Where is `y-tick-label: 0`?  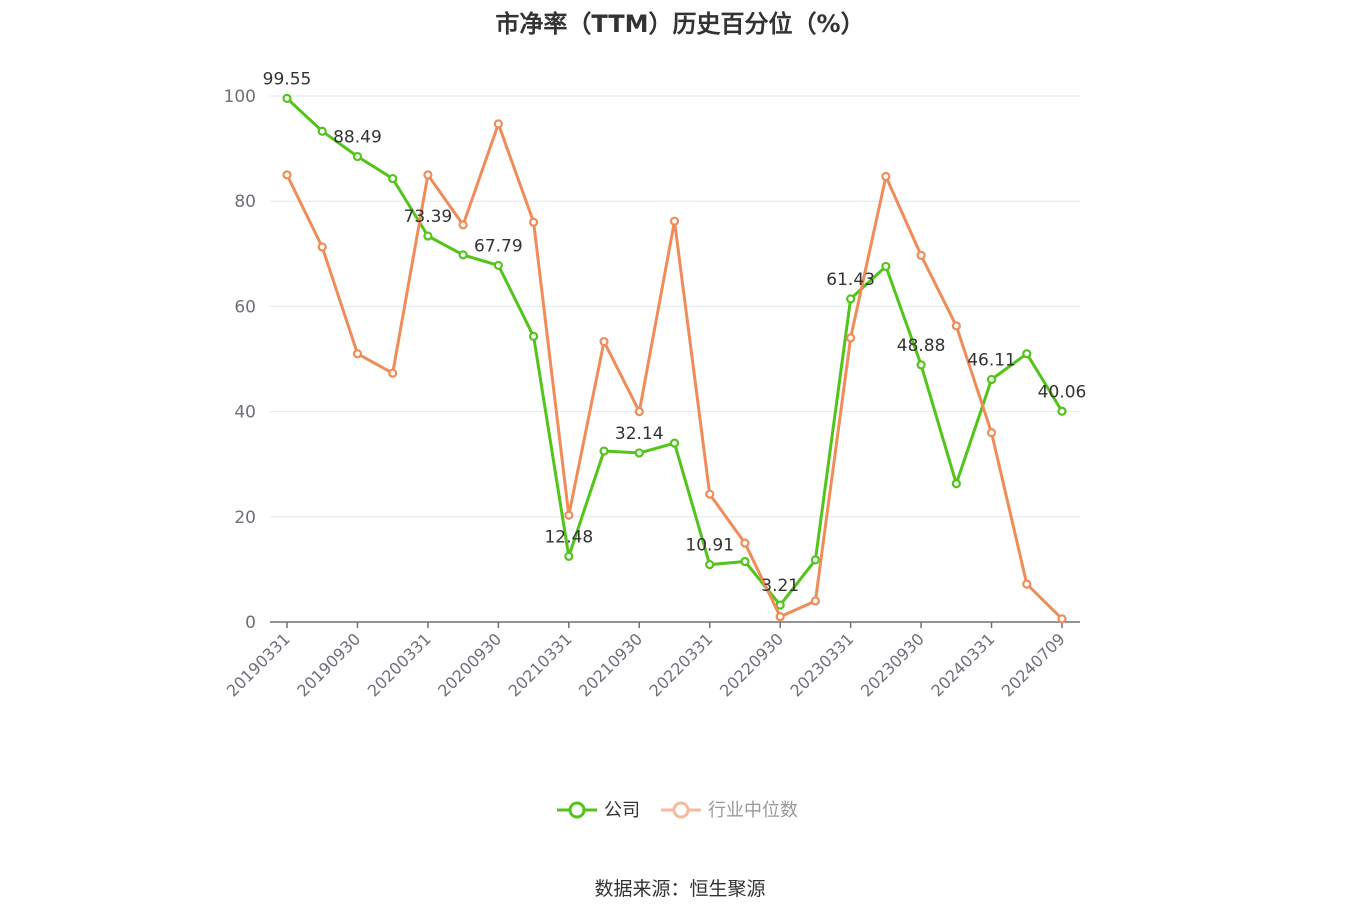
y-tick-label: 0 is located at coordinates (250, 623).